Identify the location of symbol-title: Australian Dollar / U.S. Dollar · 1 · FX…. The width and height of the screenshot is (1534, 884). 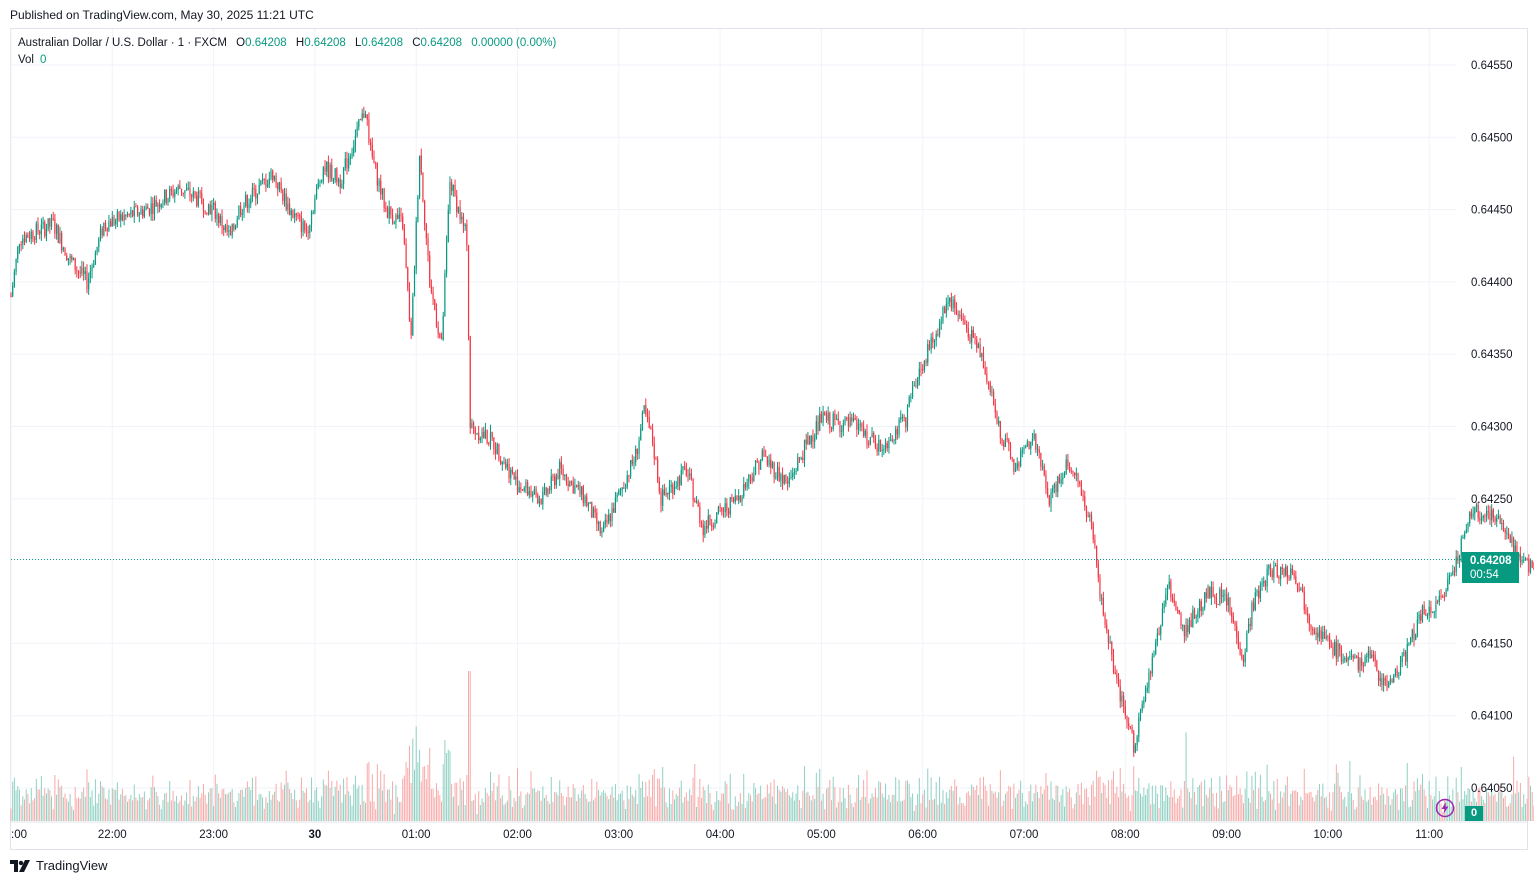
(122, 43).